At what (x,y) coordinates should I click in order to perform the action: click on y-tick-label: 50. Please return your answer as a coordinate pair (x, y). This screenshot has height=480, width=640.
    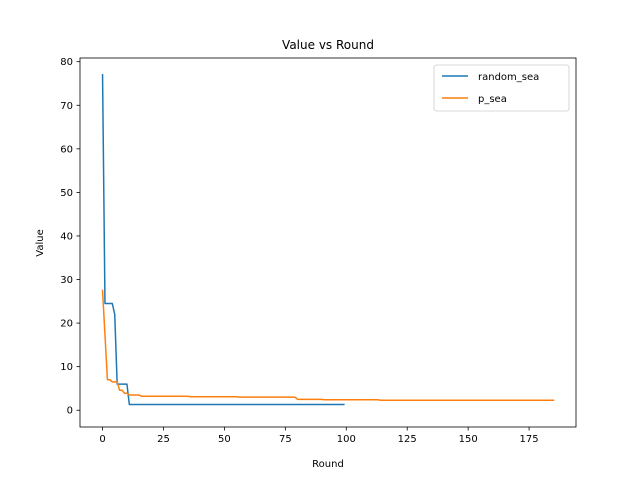
    Looking at the image, I should click on (66, 193).